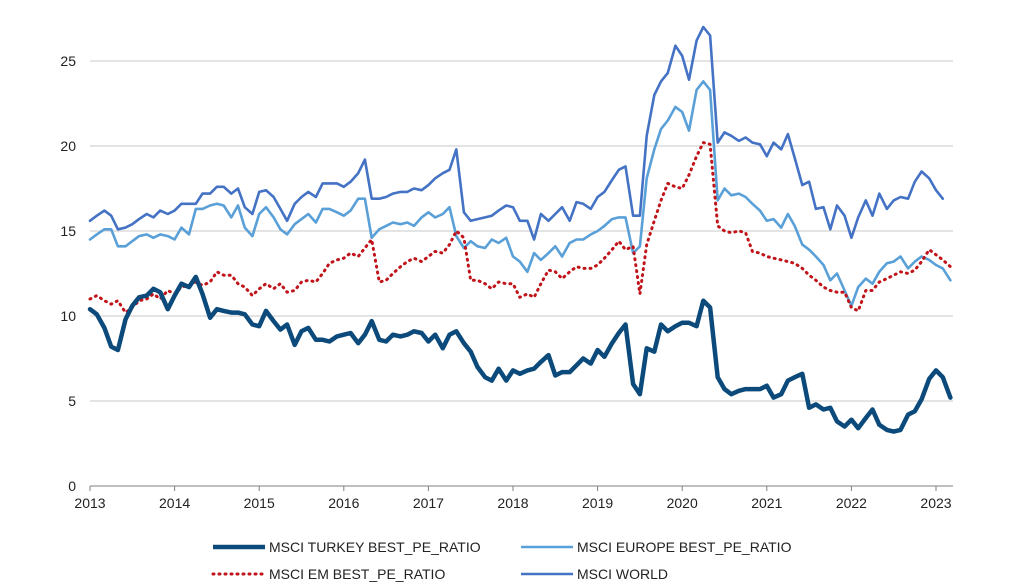 The height and width of the screenshot is (588, 1024). I want to click on legend-label-msci-europe-best-pe-ratio: MSCI EUROPE BEST_PE_RATIO, so click(684, 547).